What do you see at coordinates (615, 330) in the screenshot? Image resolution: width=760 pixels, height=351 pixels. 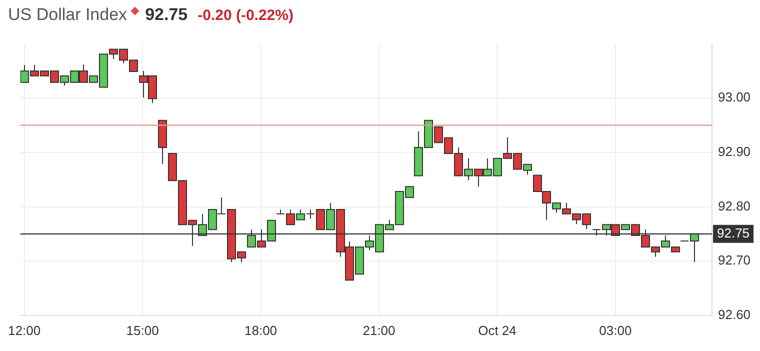 I see `x-tick-label: 03:00` at bounding box center [615, 330].